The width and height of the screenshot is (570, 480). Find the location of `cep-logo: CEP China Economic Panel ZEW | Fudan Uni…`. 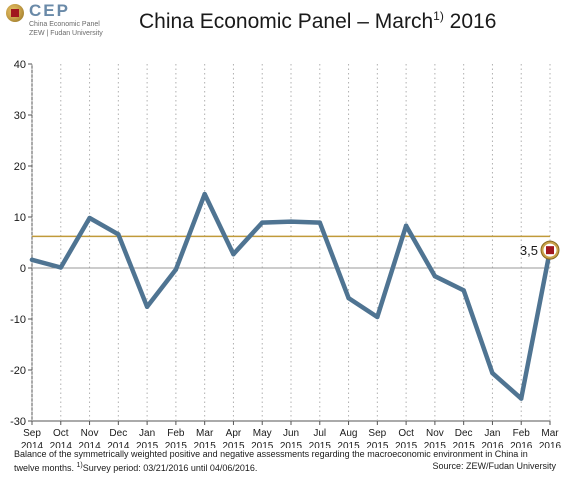

cep-logo: CEP China Economic Panel ZEW | Fudan Uni… is located at coordinates (71, 22).